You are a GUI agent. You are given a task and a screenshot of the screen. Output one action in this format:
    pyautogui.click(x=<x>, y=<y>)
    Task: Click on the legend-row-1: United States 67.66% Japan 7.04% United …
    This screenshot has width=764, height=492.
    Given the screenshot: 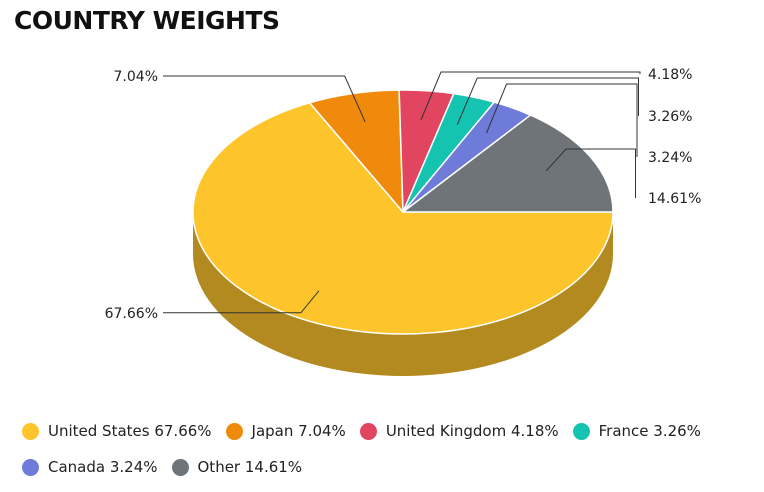 What is the action you would take?
    pyautogui.click(x=387, y=431)
    